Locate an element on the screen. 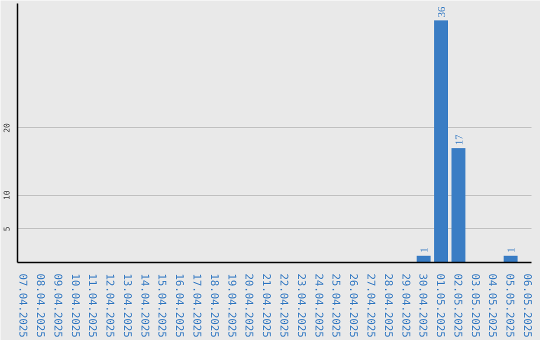 This screenshot has height=340, width=540. x-tick-label: 09.04.2025 is located at coordinates (57, 306).